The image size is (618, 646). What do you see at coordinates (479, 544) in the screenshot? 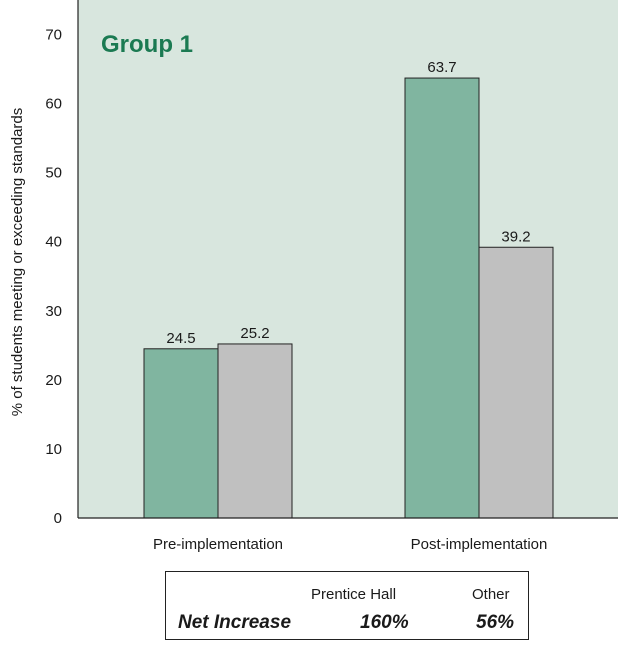
I see `category-label: Post-implementation` at bounding box center [479, 544].